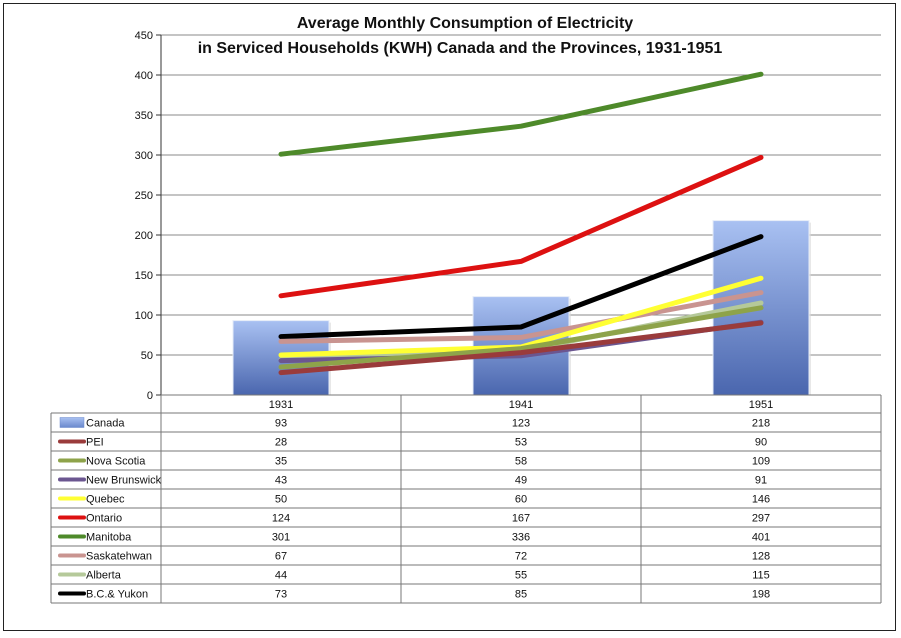 The width and height of the screenshot is (901, 638). Describe the element at coordinates (281, 462) in the screenshot. I see `table-value-nova-scotia-1931: 35` at that location.